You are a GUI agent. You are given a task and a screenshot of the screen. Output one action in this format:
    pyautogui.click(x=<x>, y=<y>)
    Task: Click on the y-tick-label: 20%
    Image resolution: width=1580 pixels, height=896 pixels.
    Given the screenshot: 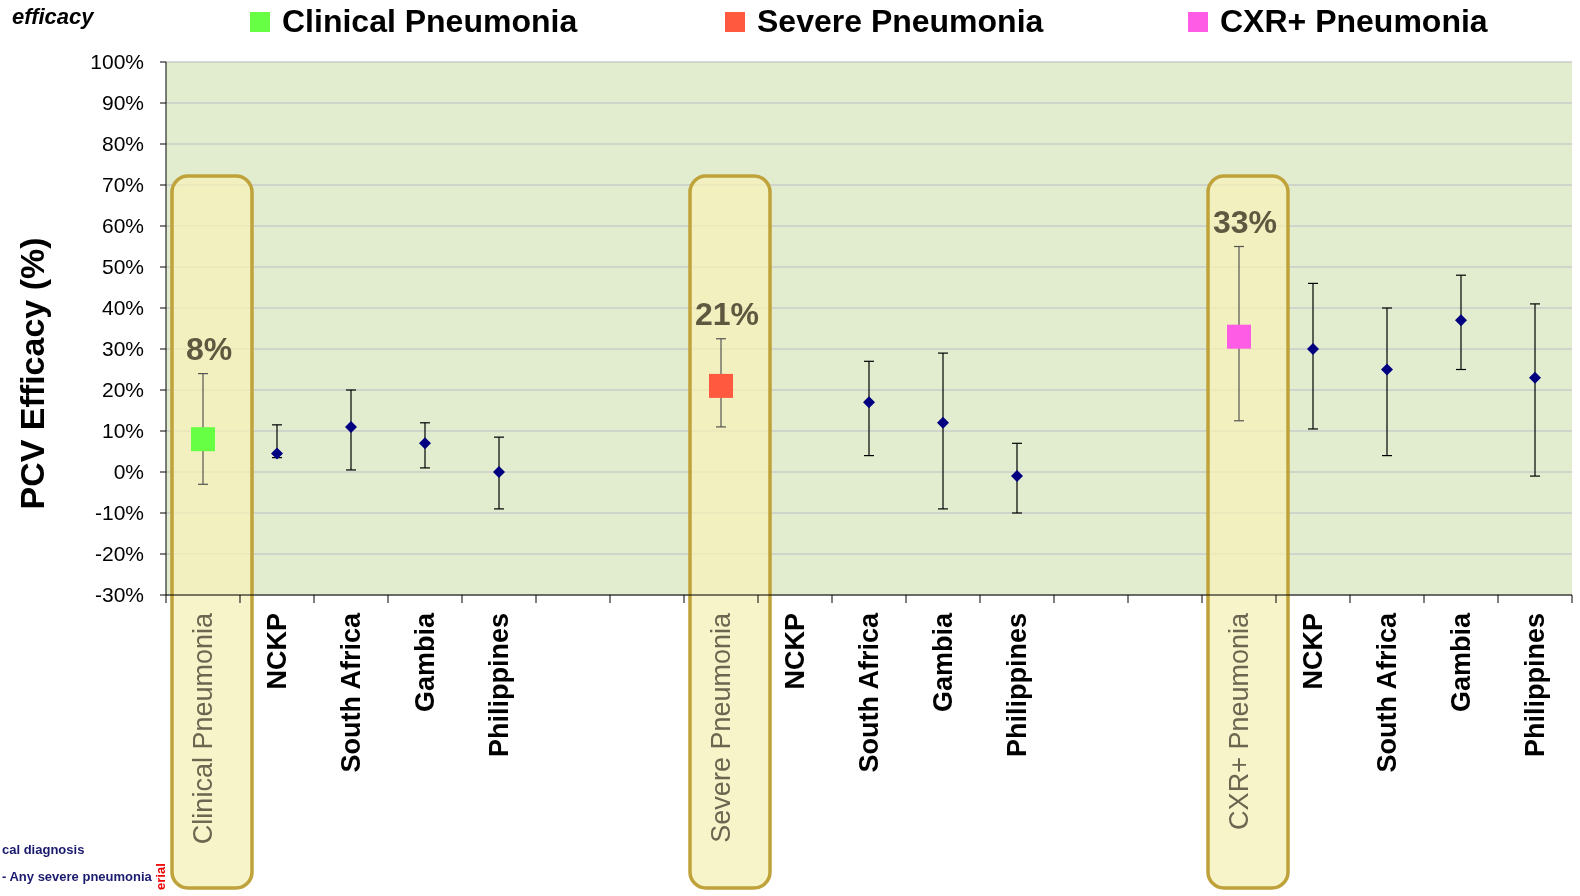 What is the action you would take?
    pyautogui.click(x=122, y=390)
    